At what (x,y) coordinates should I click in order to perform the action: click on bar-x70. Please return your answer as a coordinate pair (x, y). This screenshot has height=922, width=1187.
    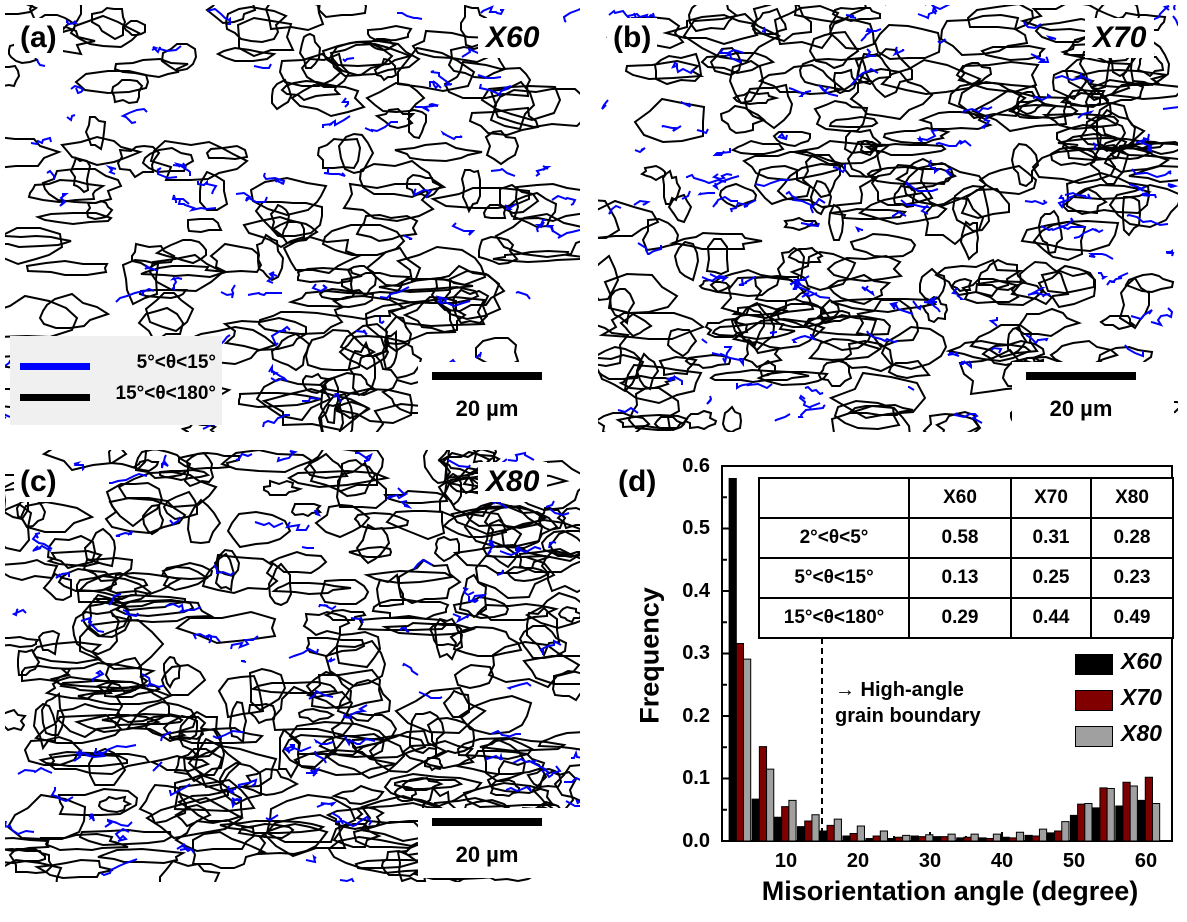
    Looking at the image, I should click on (785, 824).